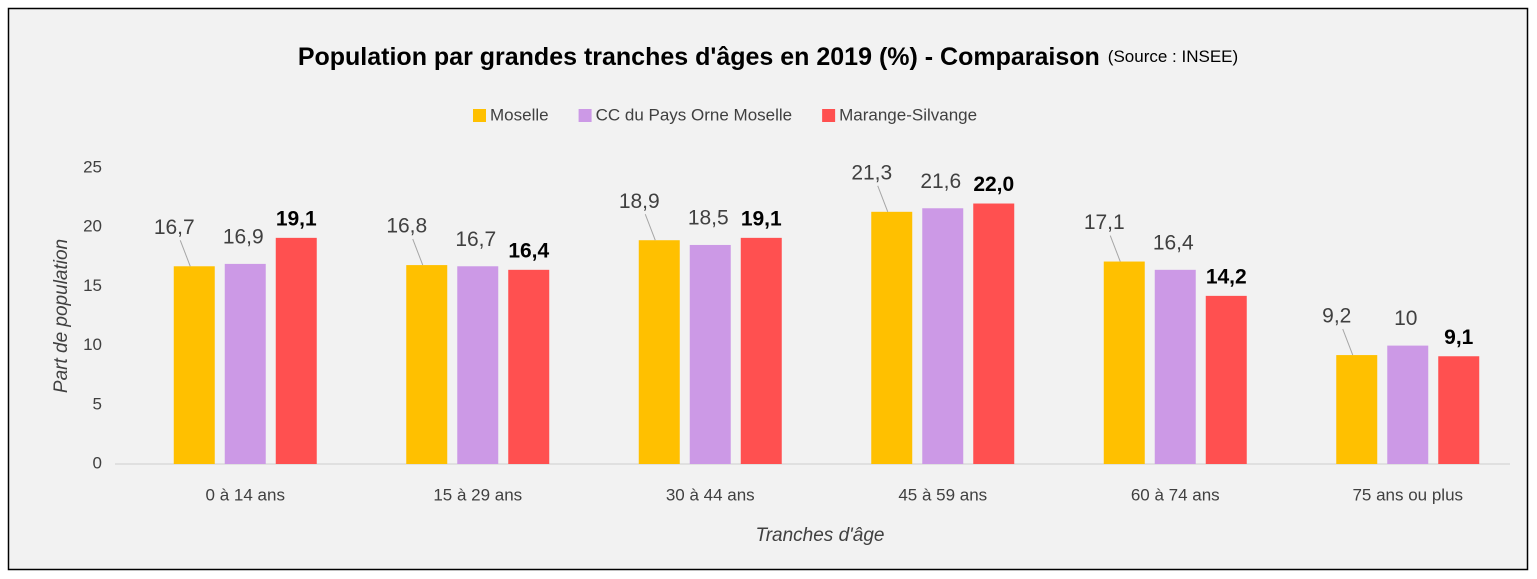 The width and height of the screenshot is (1537, 579). Describe the element at coordinates (477, 494) in the screenshot. I see `x-tick-label: 15 à 29 ans` at that location.